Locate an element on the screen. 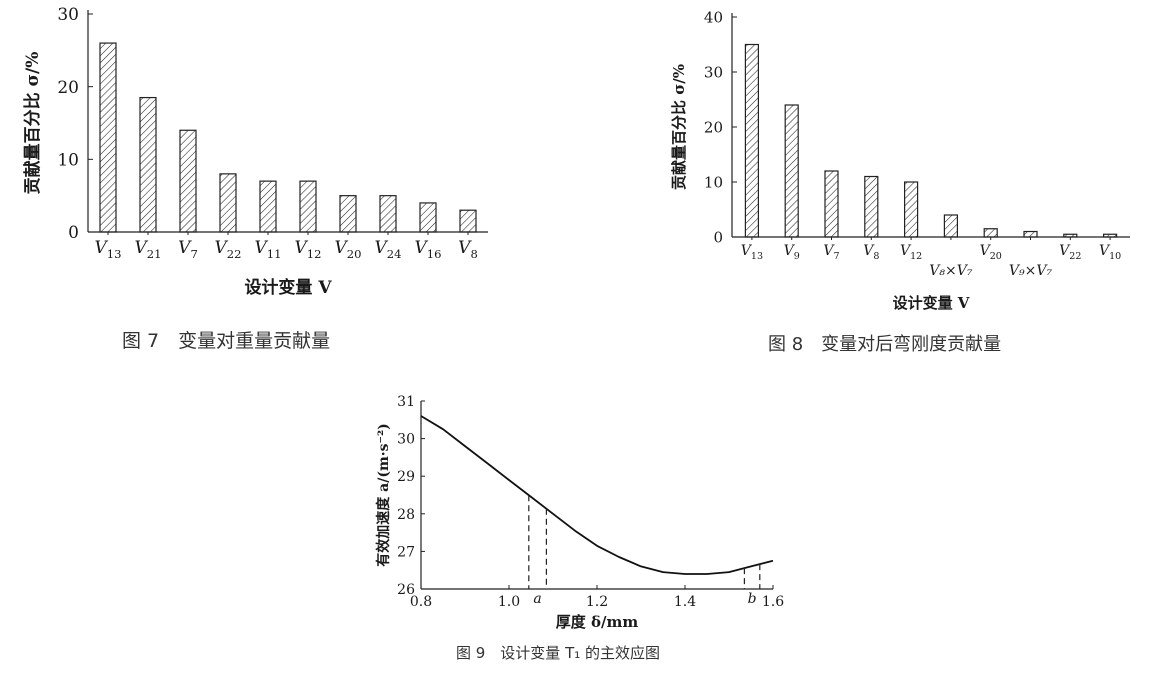 The width and height of the screenshot is (1166, 675). x-tick-label: V16 is located at coordinates (428, 249).